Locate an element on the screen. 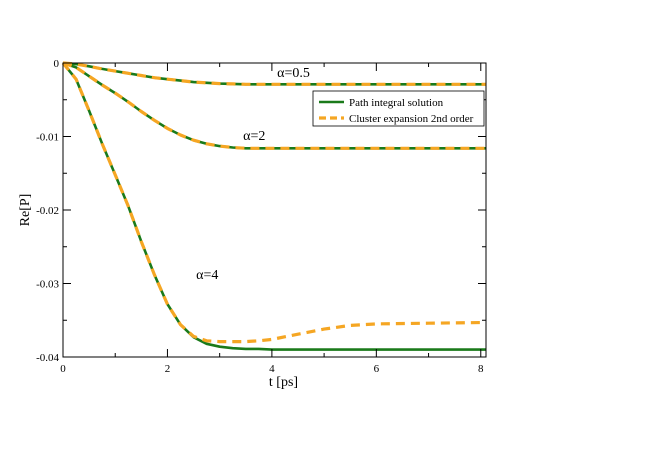  legend-label-cluster-expansion: Cluster expansion 2nd order is located at coordinates (411, 119).